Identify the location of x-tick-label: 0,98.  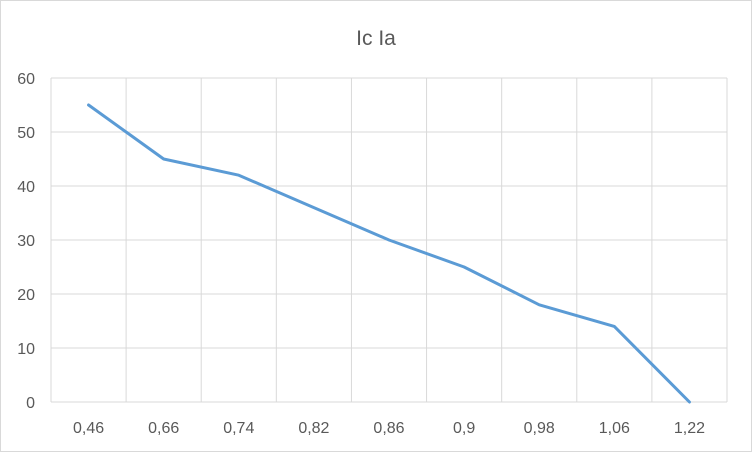
(539, 428).